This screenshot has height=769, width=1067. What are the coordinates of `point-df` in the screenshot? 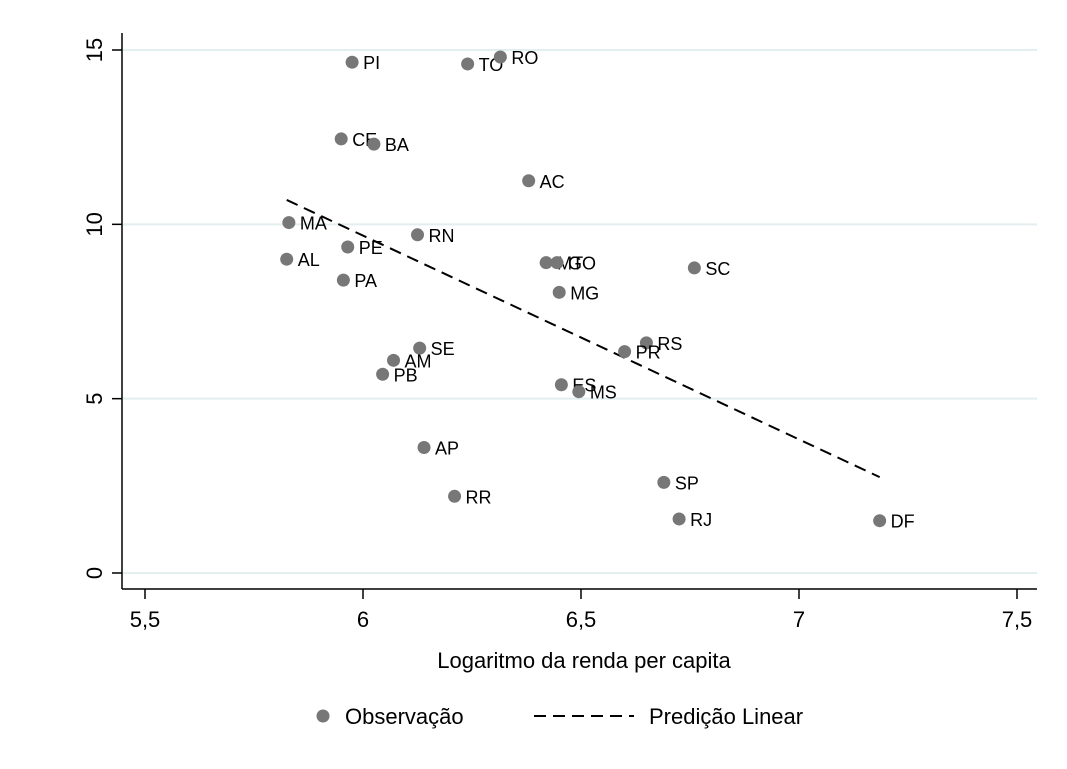 It's located at (880, 521).